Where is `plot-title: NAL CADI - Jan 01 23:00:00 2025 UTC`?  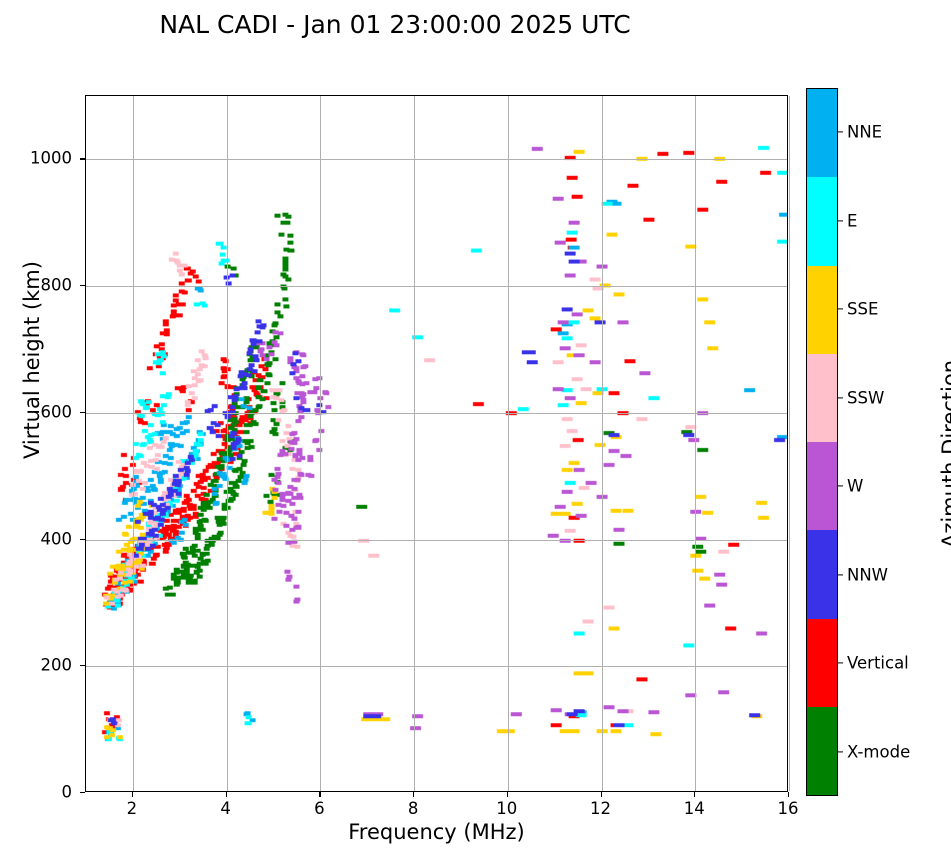 plot-title: NAL CADI - Jan 01 23:00:00 2025 UTC is located at coordinates (395, 24).